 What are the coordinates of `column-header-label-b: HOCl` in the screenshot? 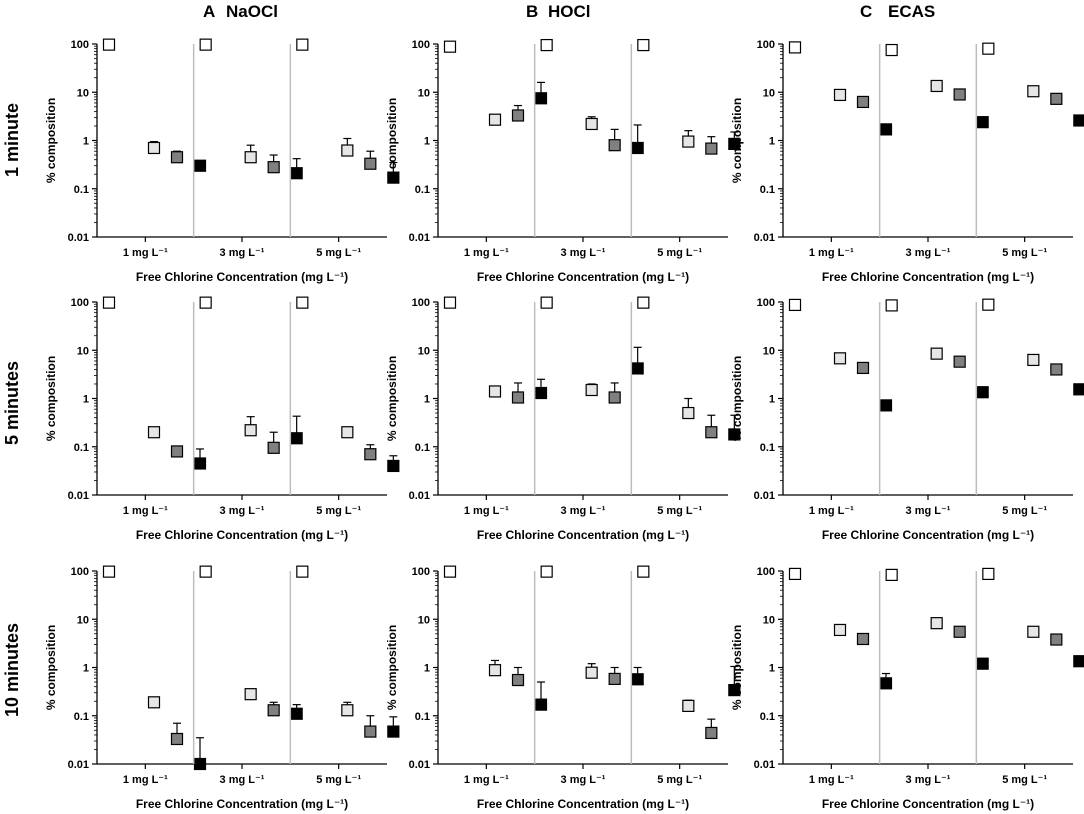 It's located at (569, 11).